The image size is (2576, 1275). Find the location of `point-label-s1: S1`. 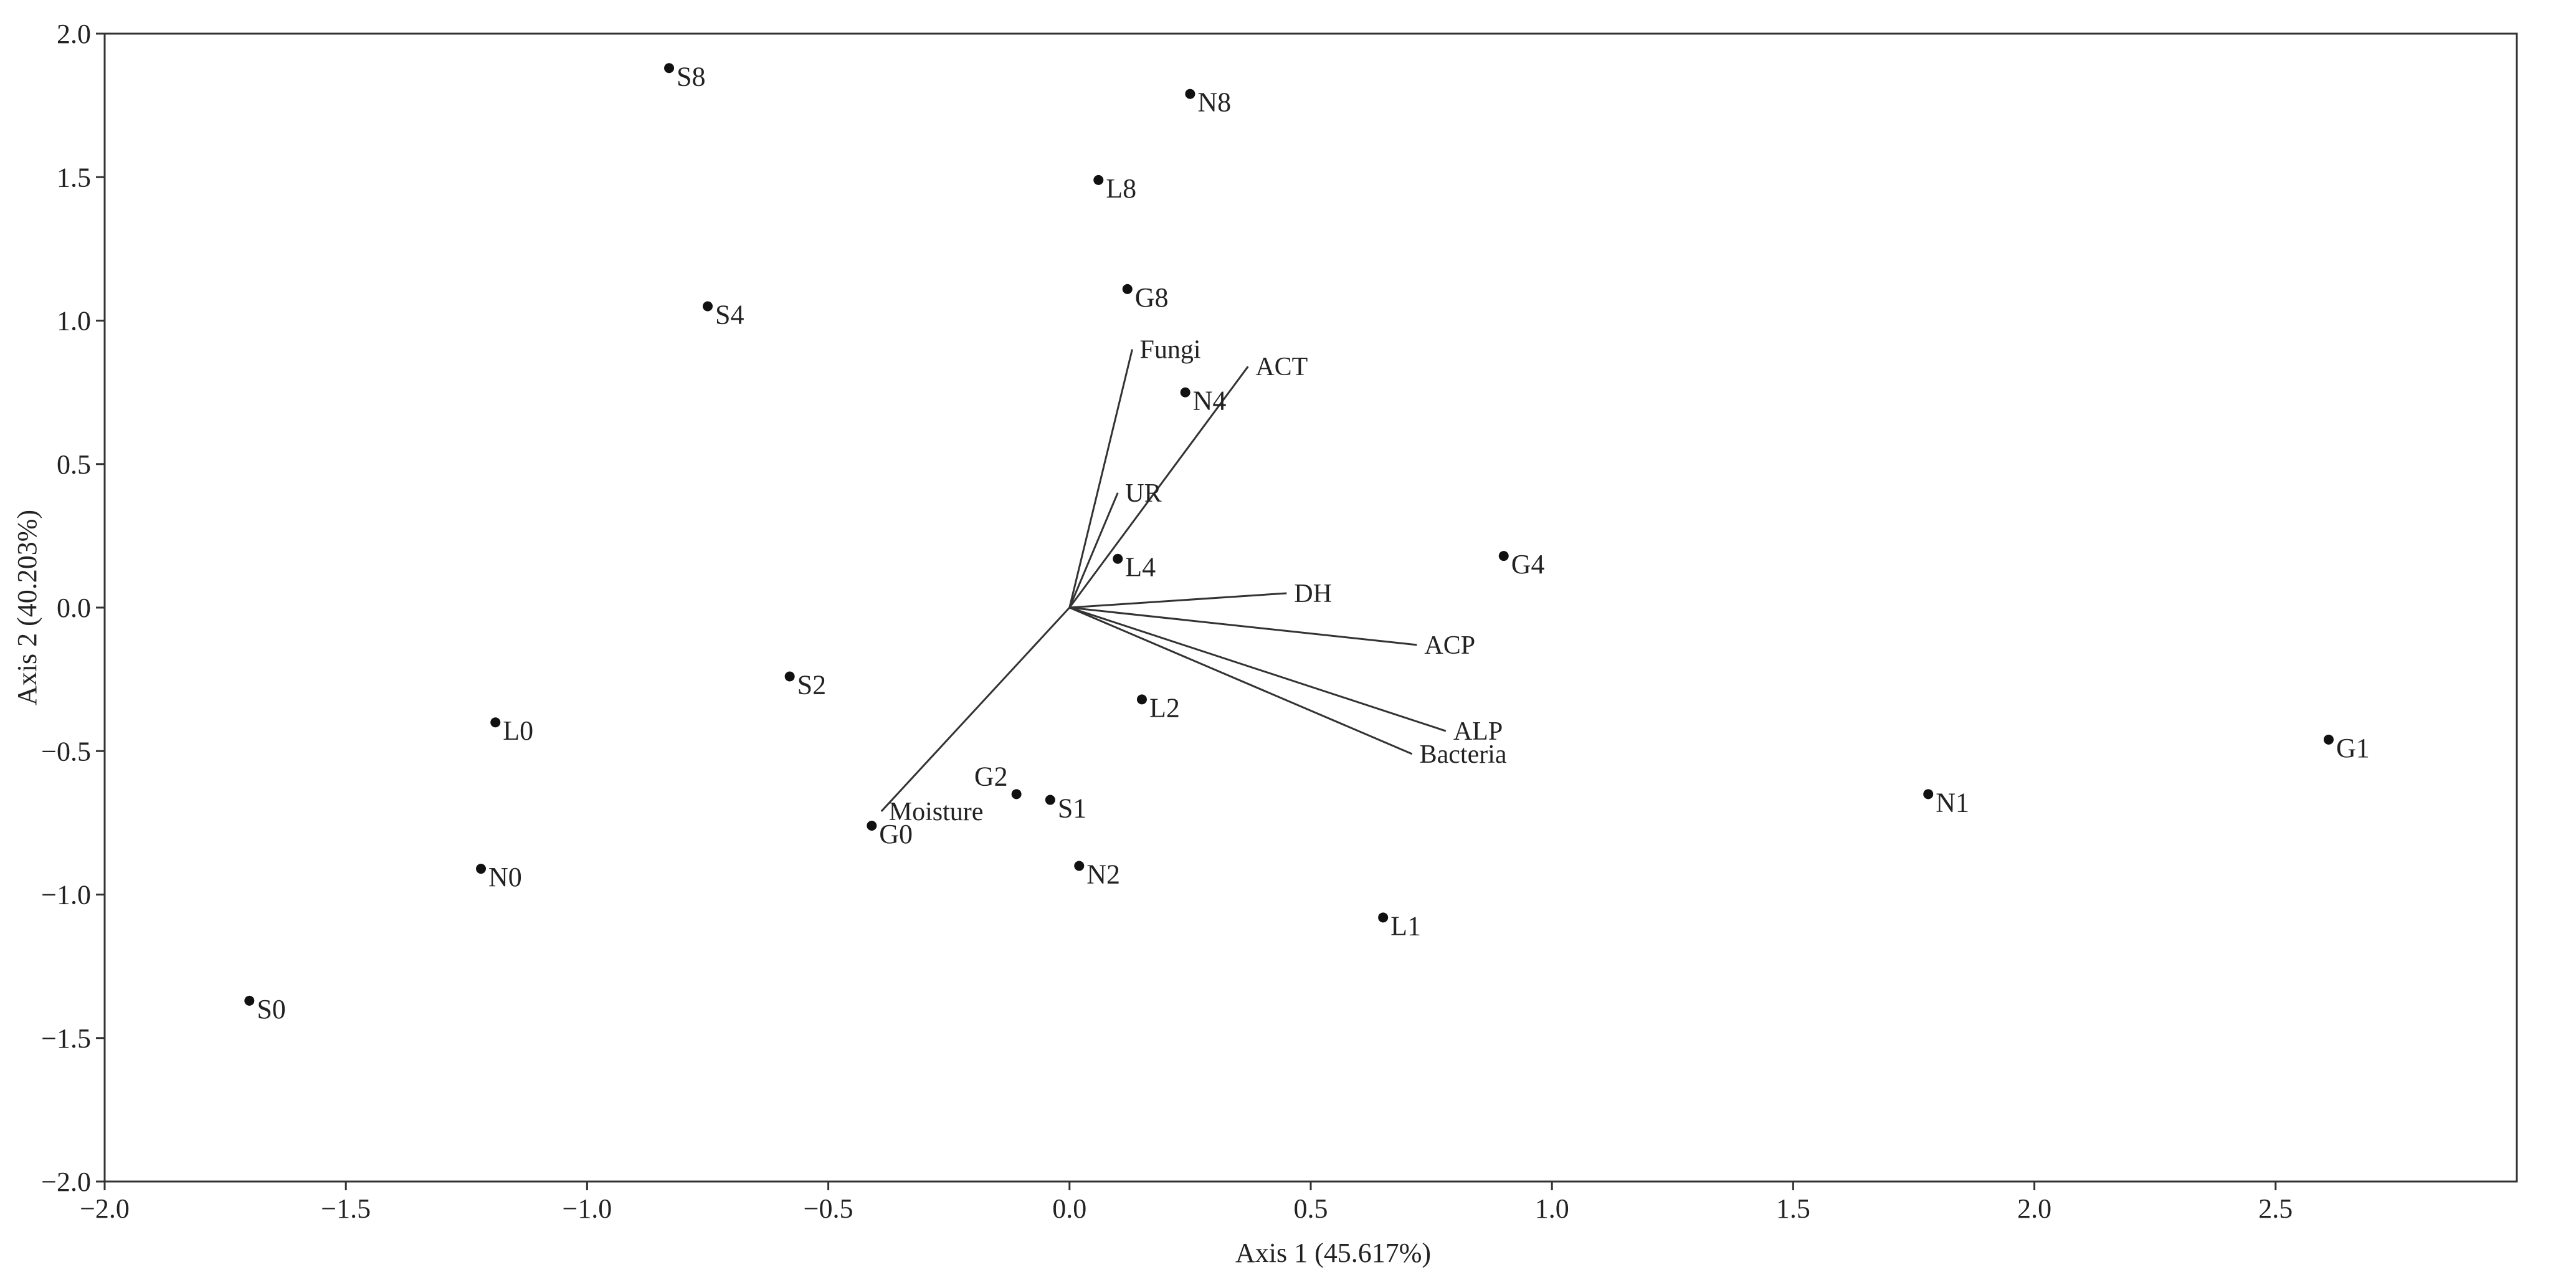

point-label-s1: S1 is located at coordinates (1072, 808).